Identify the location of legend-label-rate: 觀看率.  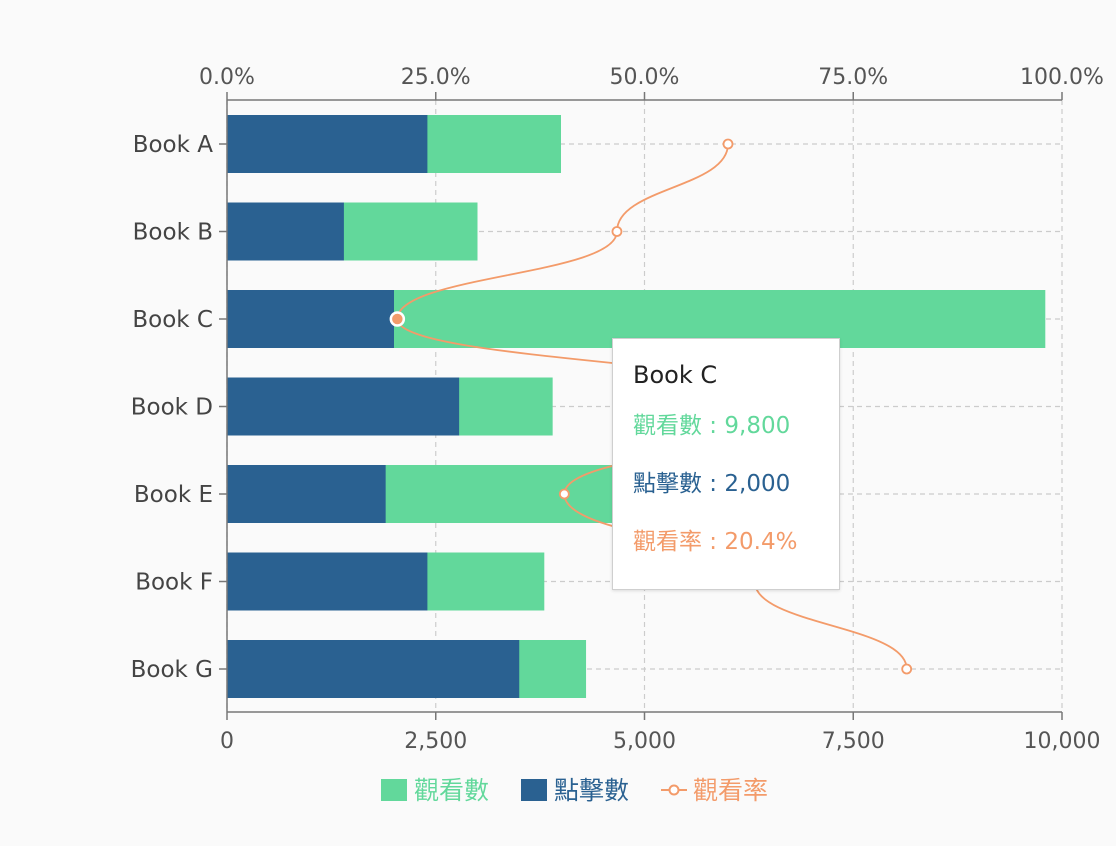
(730, 790).